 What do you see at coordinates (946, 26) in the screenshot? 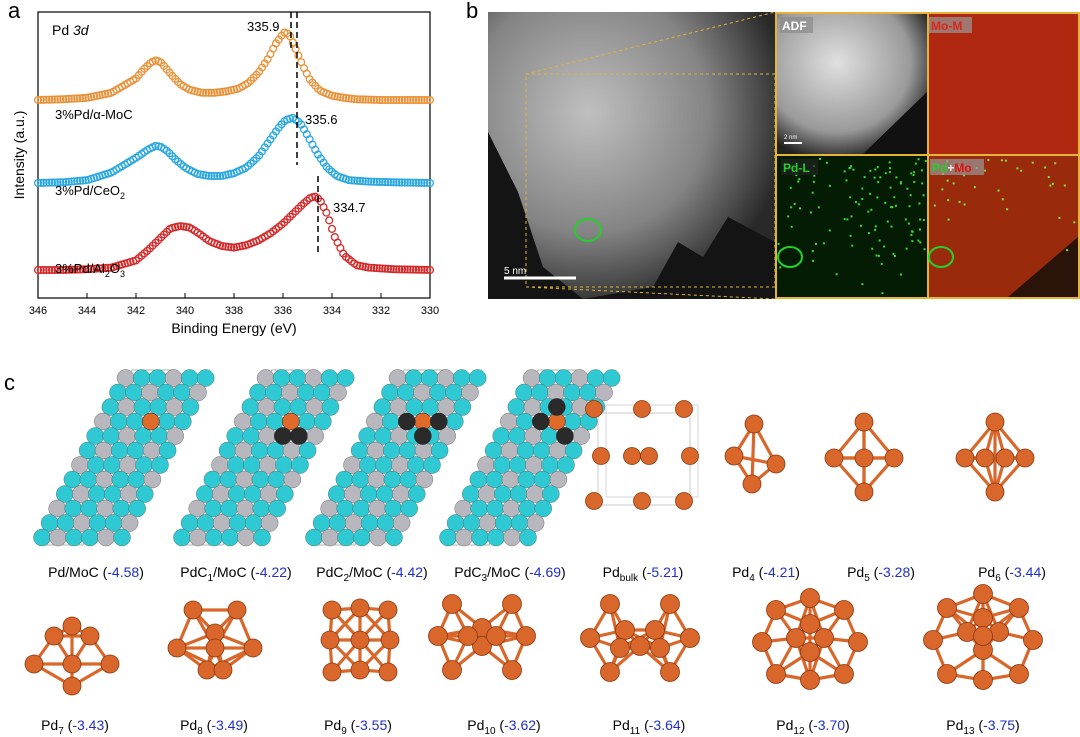
I see `map-label-mo: Mo-M` at bounding box center [946, 26].